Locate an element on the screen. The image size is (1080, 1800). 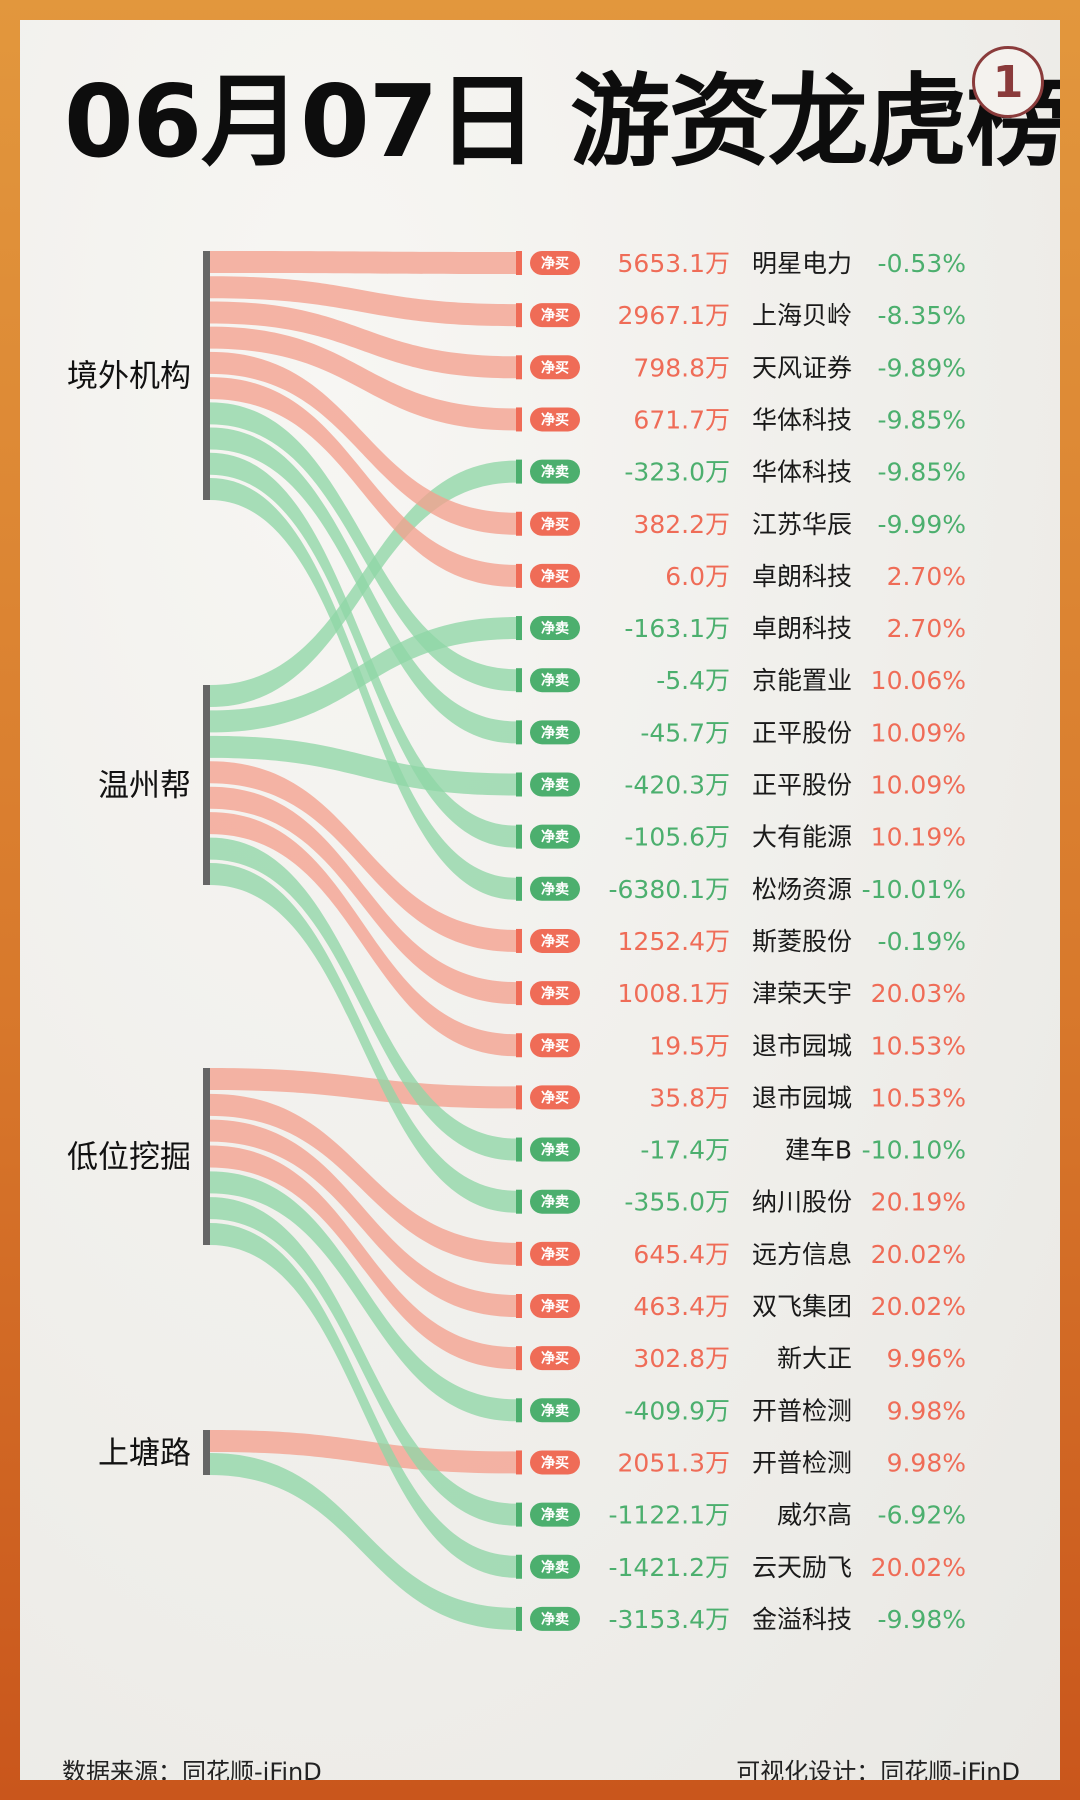
amount-value: 1008.1万 is located at coordinates (674, 993).